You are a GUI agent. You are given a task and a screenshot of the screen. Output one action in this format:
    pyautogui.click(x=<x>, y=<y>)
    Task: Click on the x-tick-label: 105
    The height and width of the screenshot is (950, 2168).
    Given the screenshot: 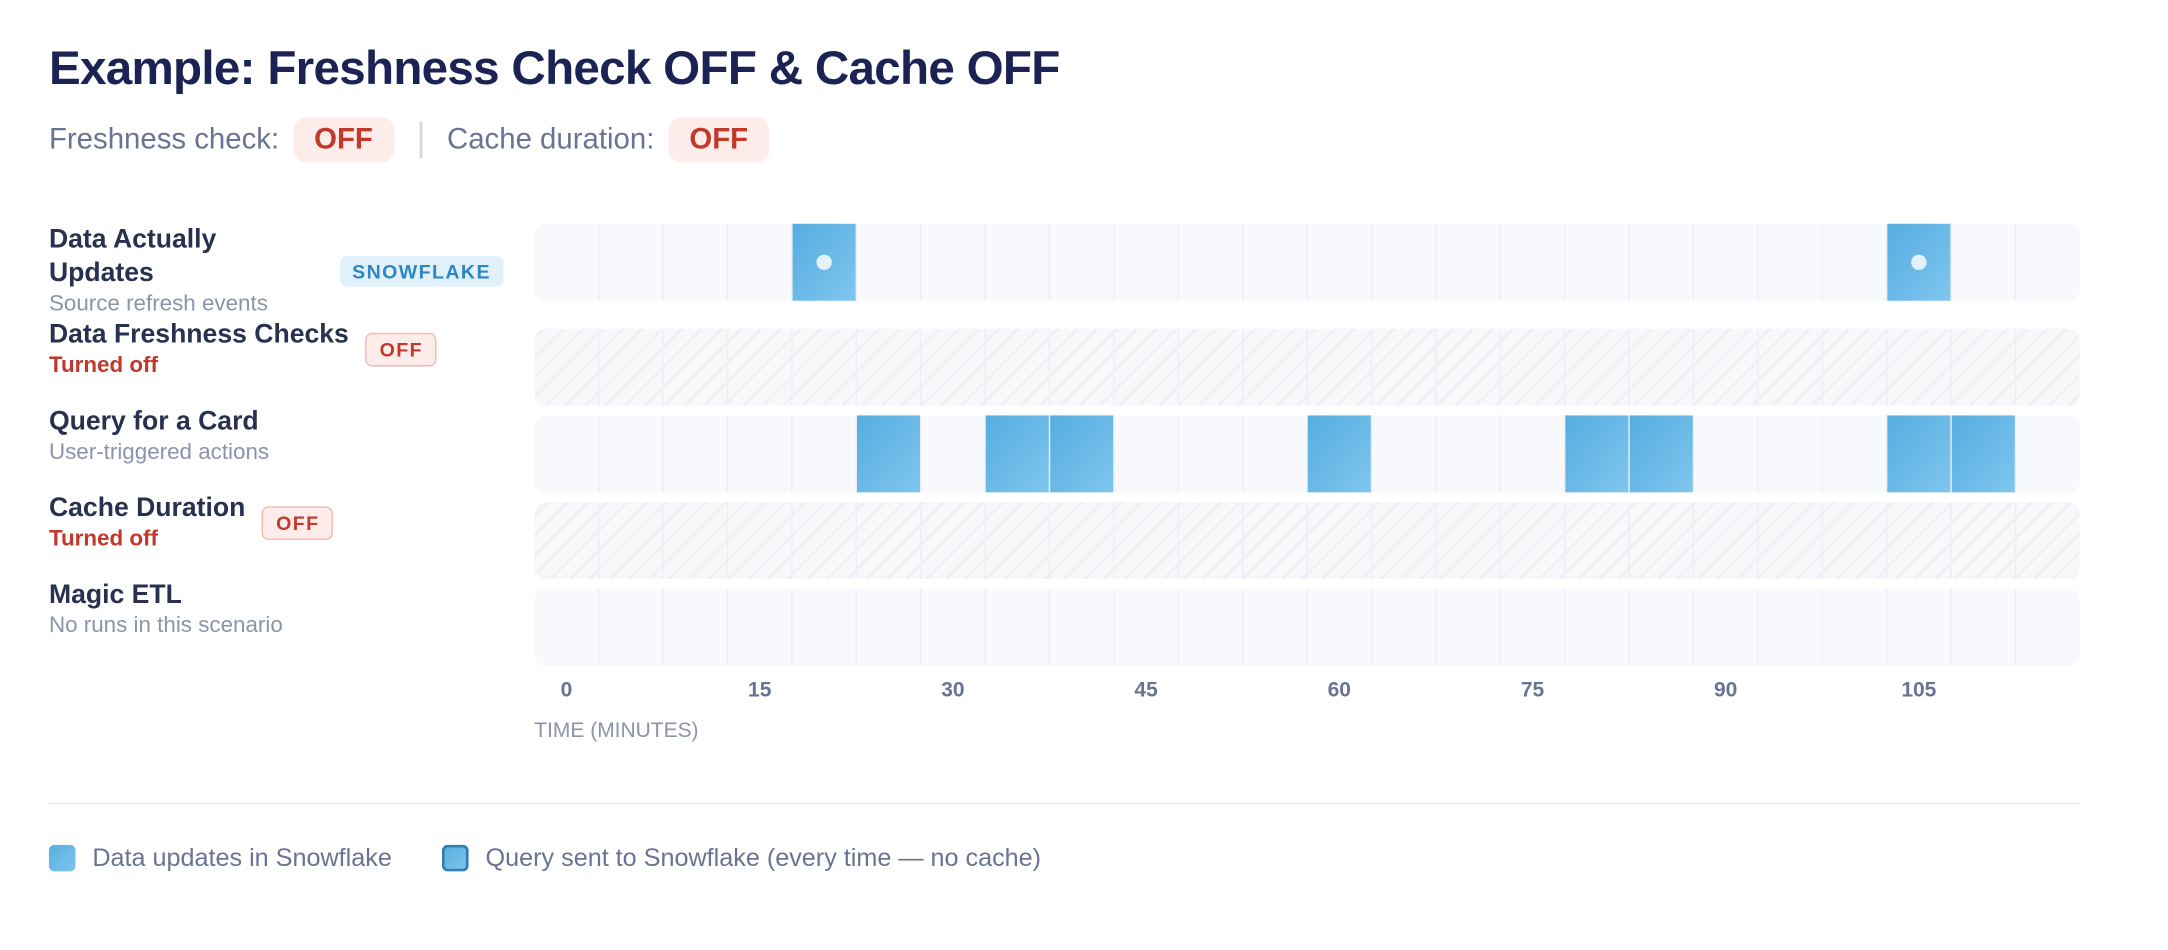 What is the action you would take?
    pyautogui.click(x=1918, y=690)
    